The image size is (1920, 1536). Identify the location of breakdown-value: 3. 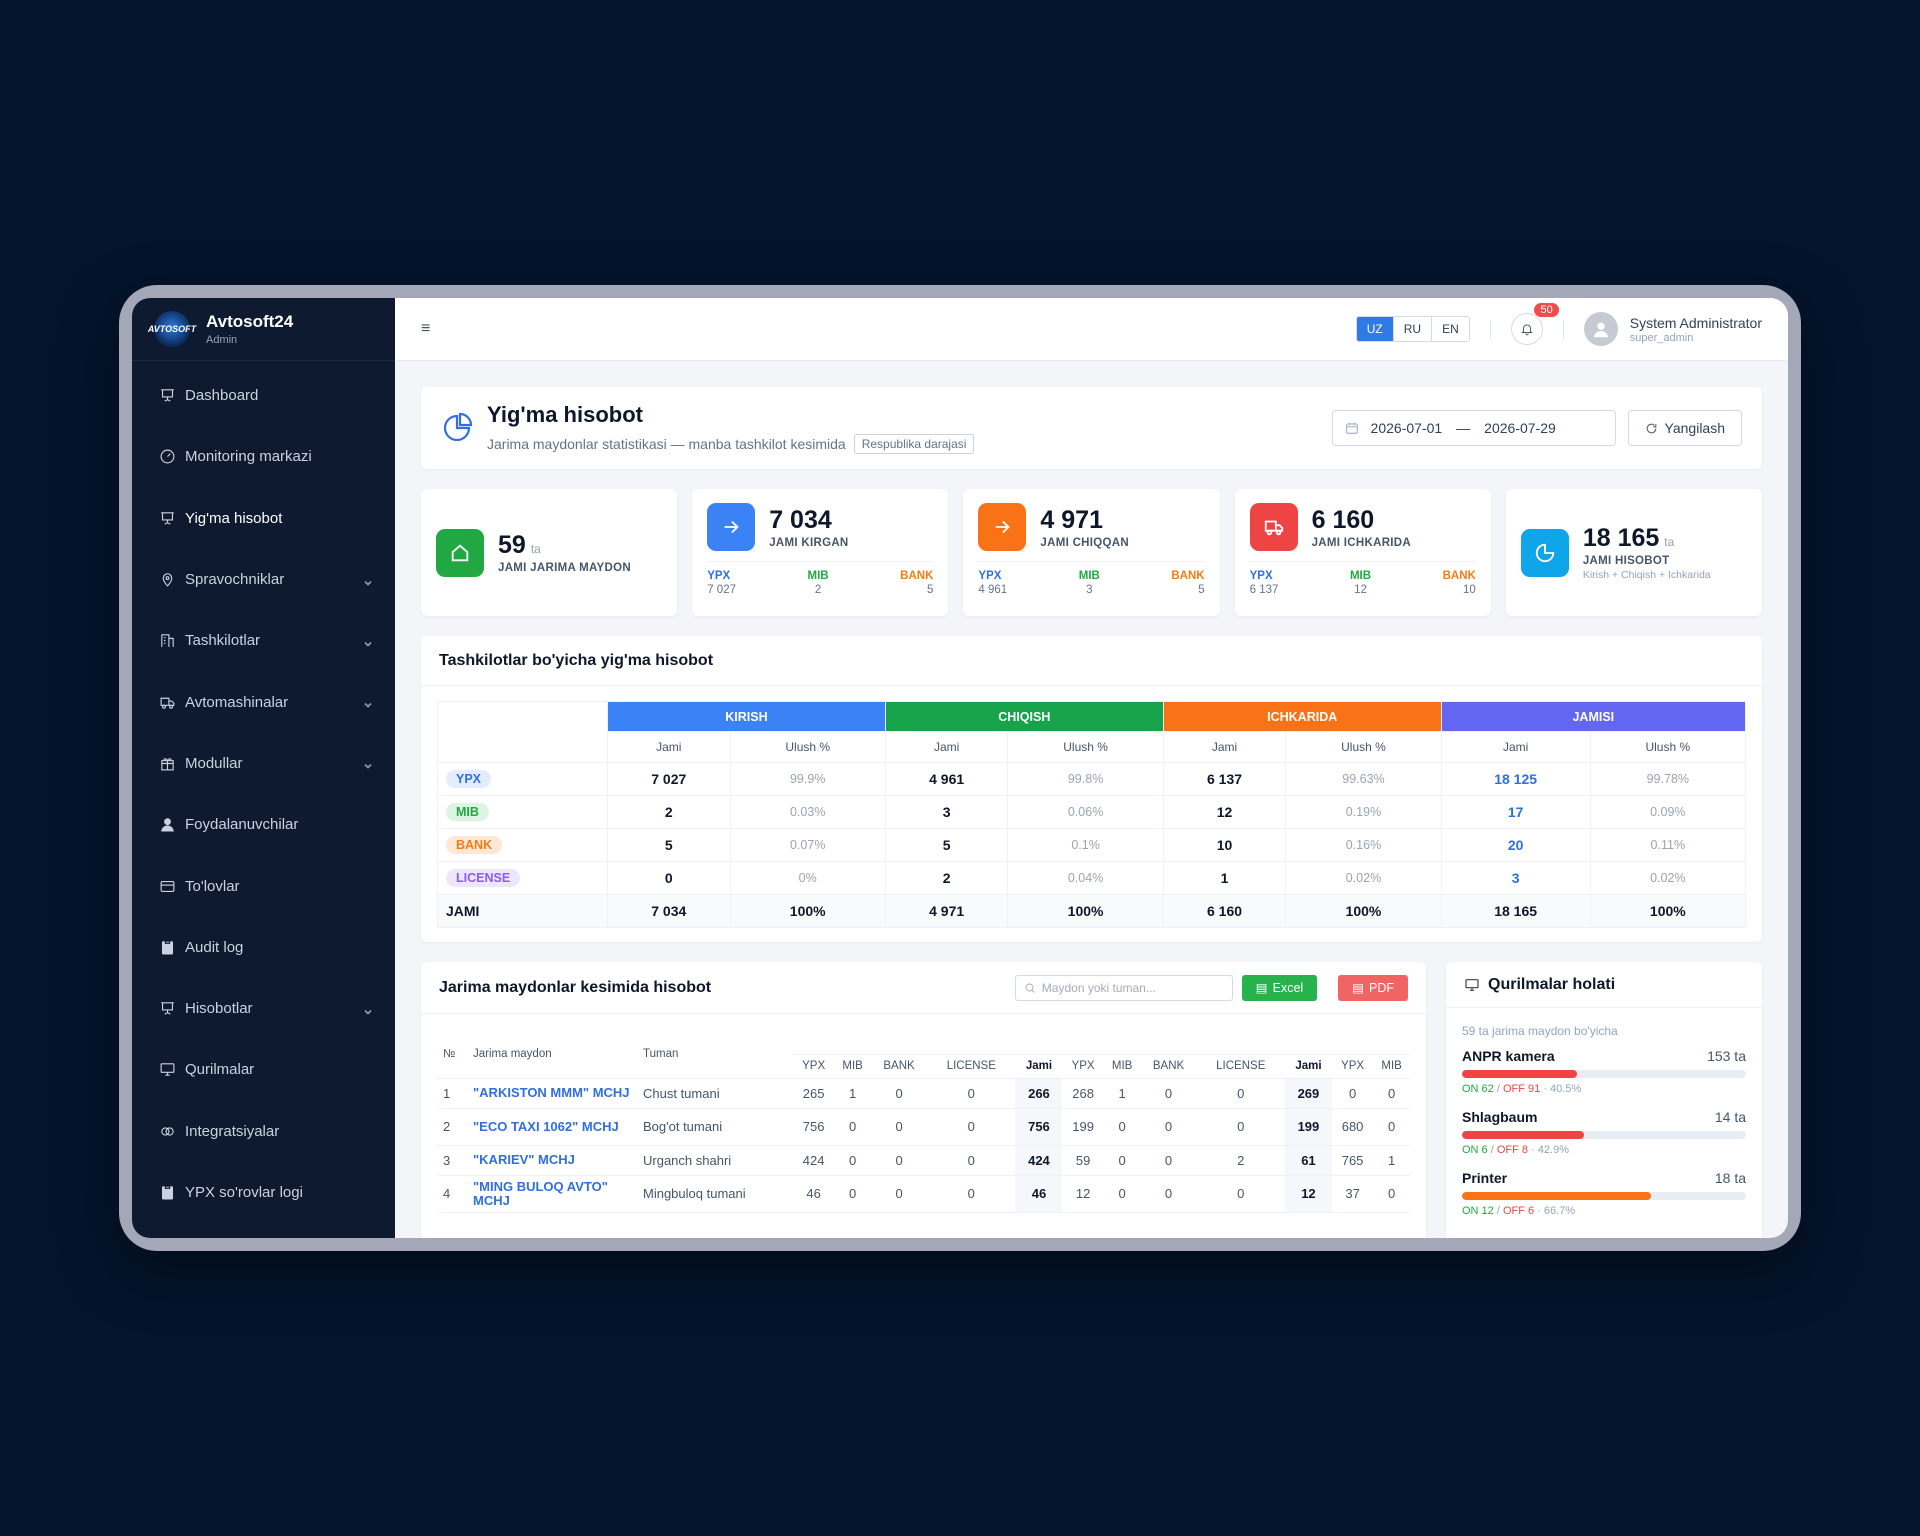
(1089, 590).